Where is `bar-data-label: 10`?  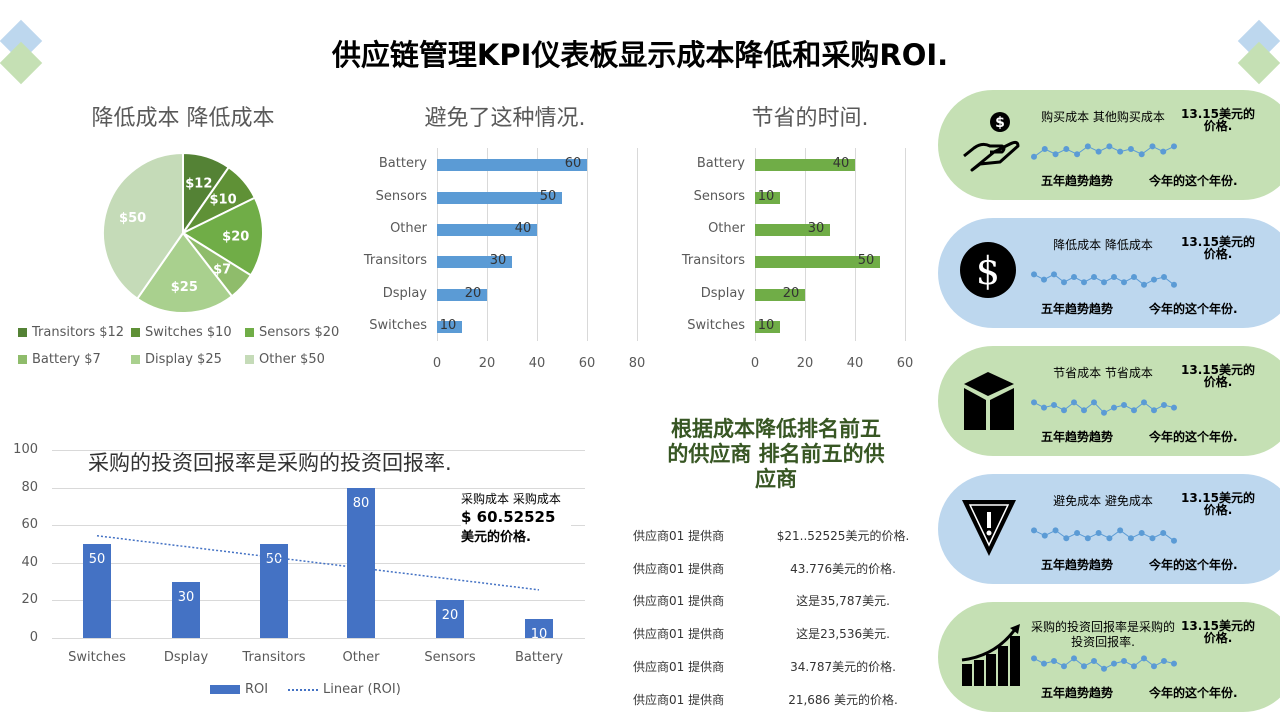
bar-data-label: 10 is located at coordinates (448, 325).